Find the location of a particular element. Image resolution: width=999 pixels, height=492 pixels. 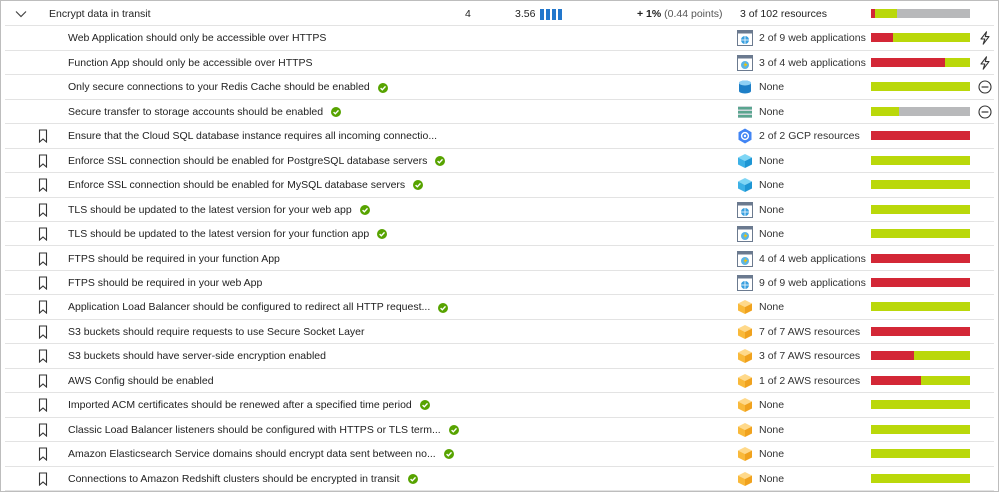

score-bars is located at coordinates (551, 14).